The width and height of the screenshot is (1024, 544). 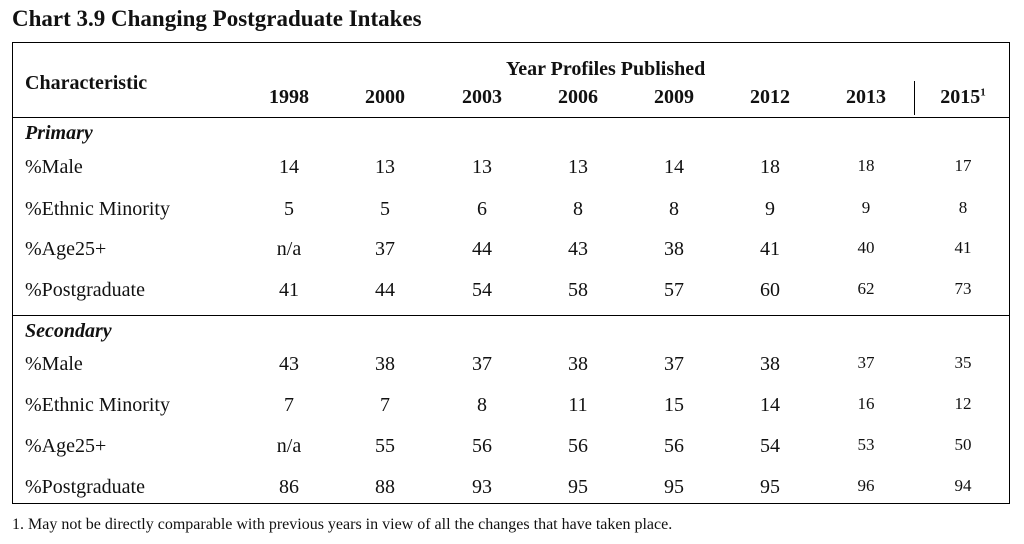 I want to click on table-cell: 60, so click(x=770, y=290).